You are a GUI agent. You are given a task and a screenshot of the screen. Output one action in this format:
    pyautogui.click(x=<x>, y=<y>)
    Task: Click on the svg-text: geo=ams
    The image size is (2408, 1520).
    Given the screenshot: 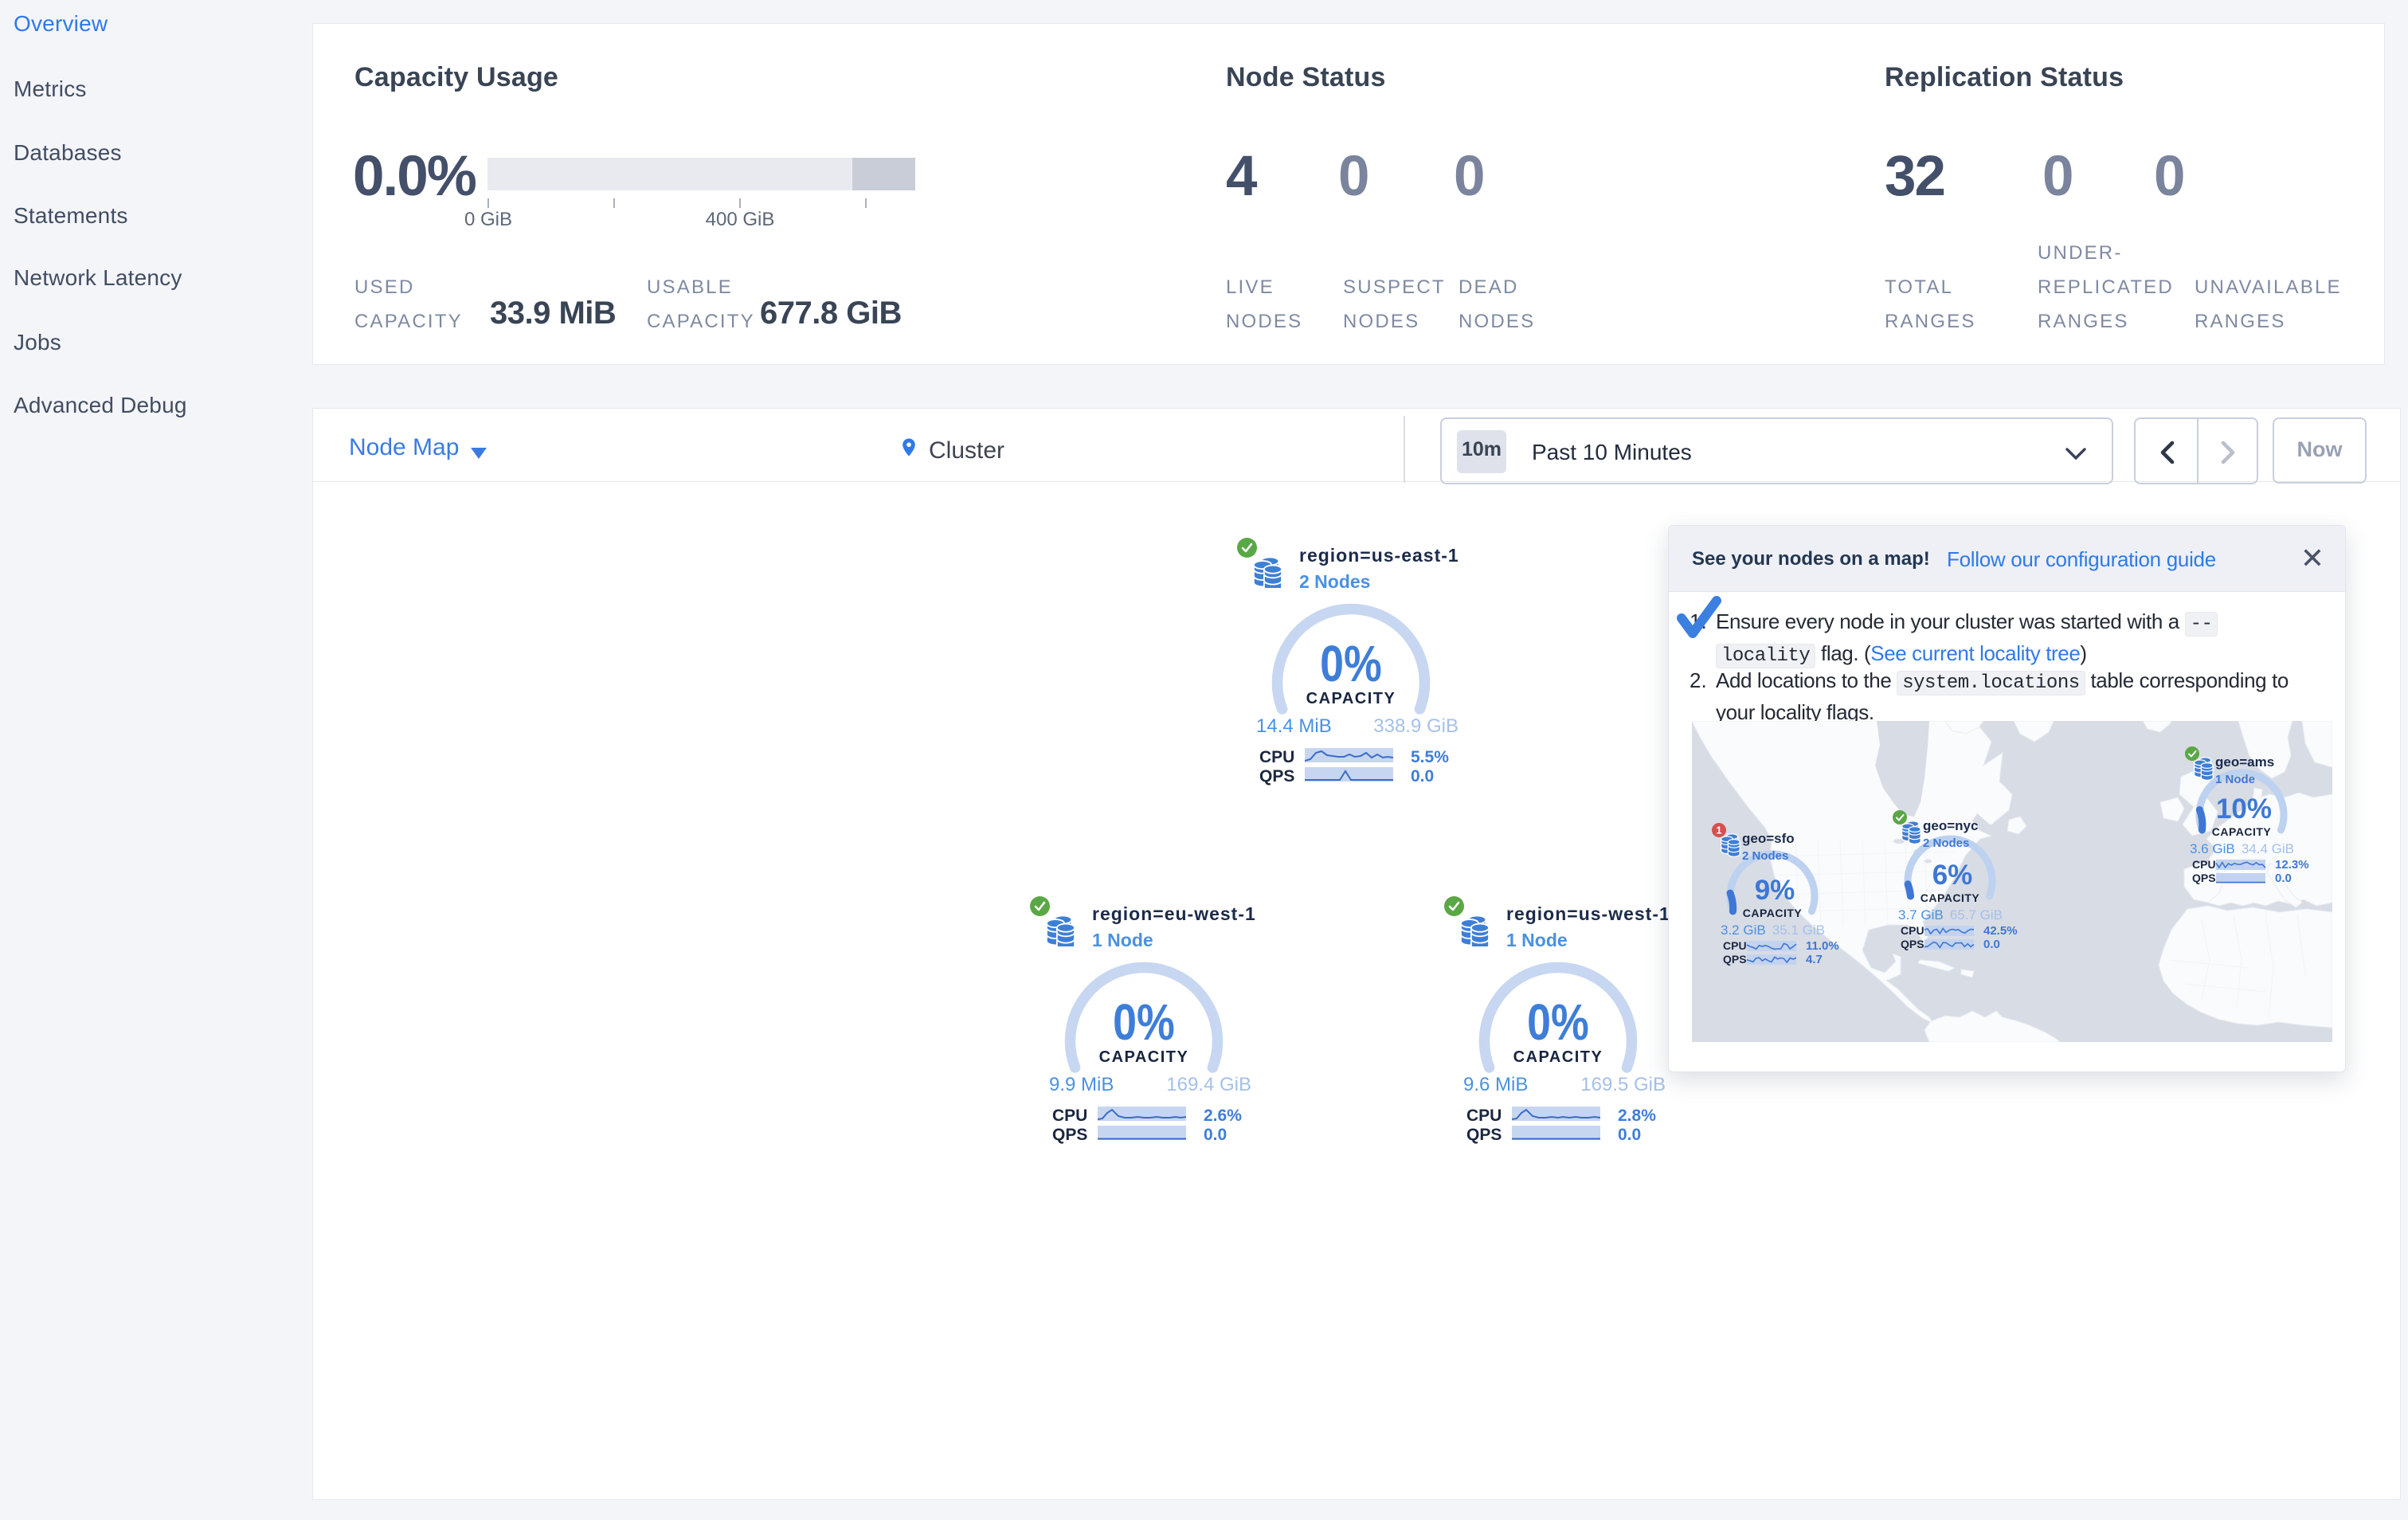 What is the action you would take?
    pyautogui.click(x=2244, y=762)
    